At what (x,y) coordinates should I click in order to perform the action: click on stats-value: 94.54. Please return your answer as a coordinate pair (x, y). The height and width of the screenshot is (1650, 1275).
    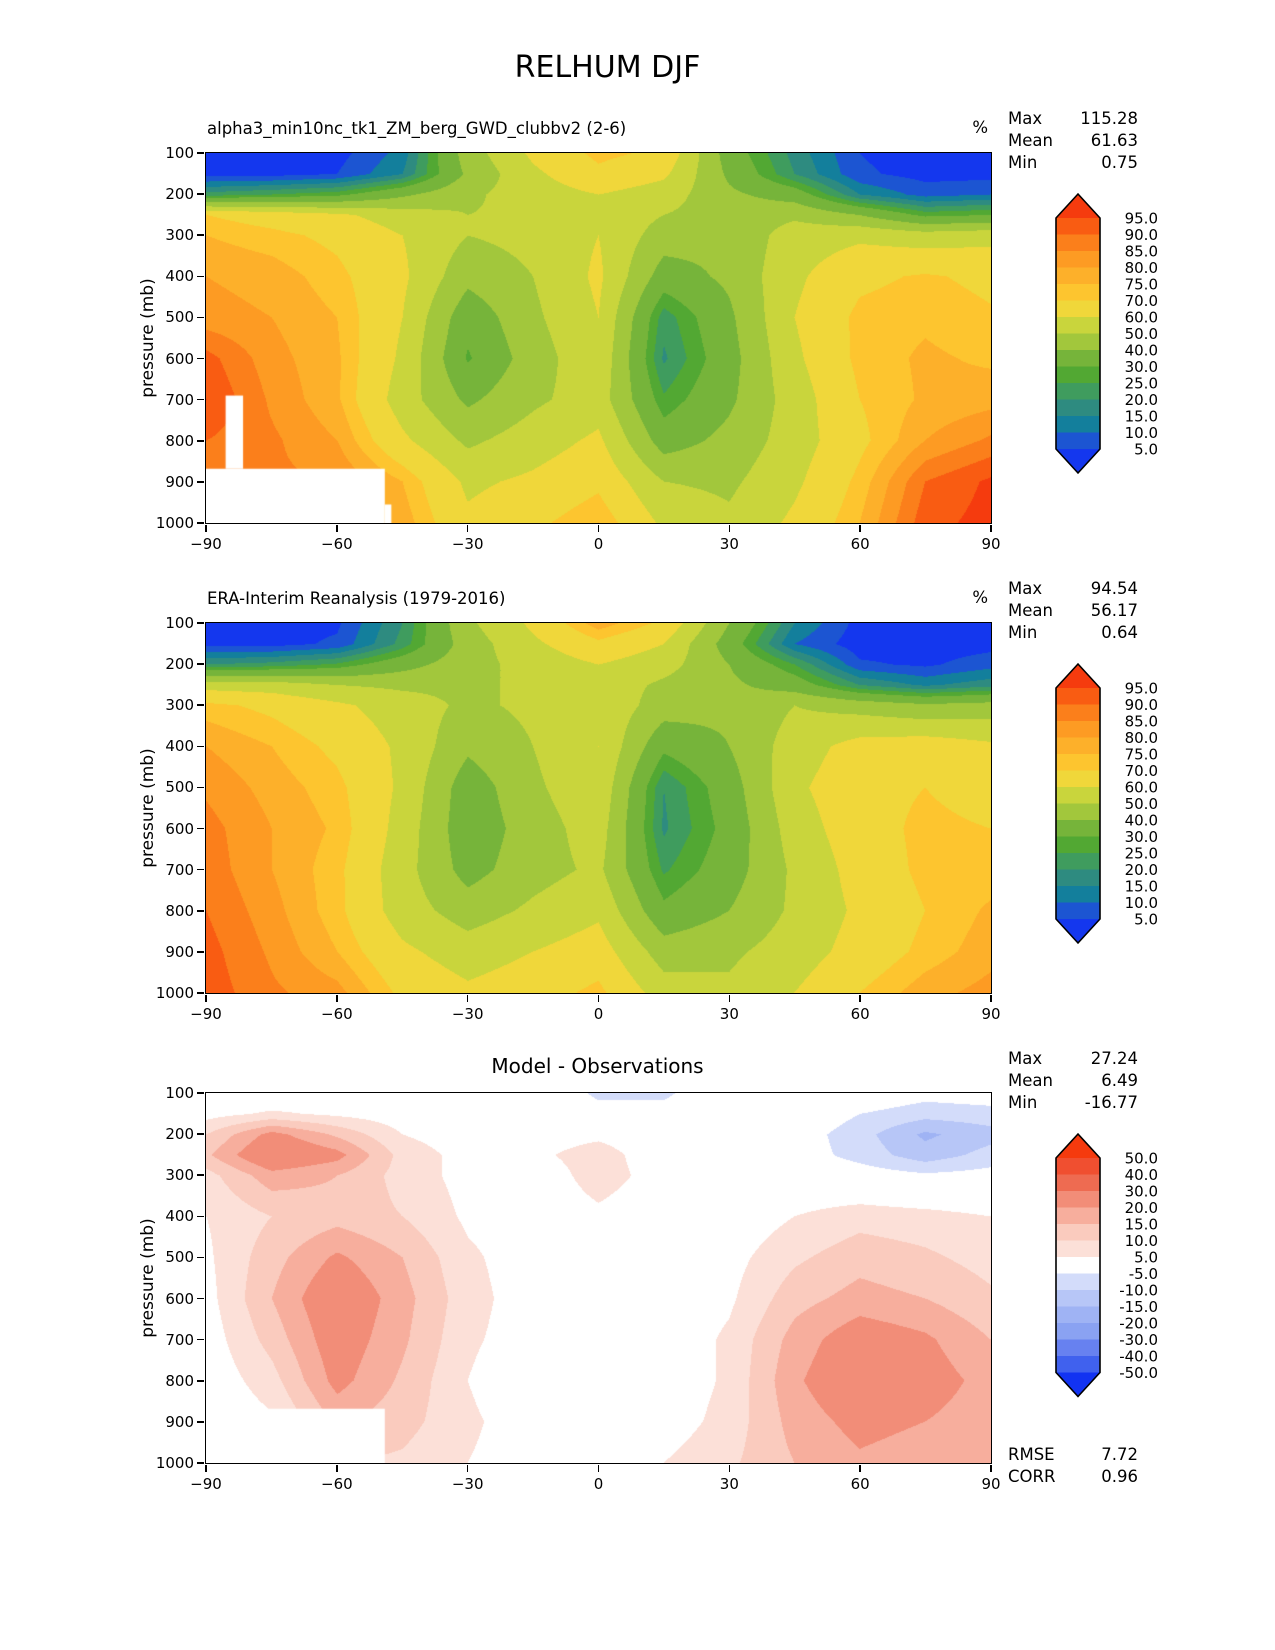
    Looking at the image, I should click on (1114, 588).